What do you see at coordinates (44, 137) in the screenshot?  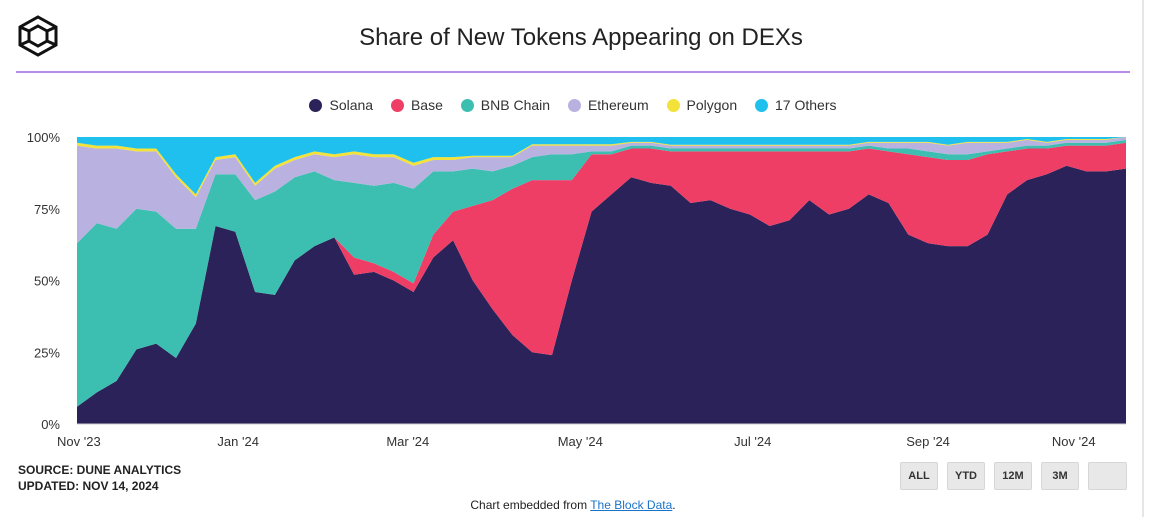 I see `y-tick-label: 100%` at bounding box center [44, 137].